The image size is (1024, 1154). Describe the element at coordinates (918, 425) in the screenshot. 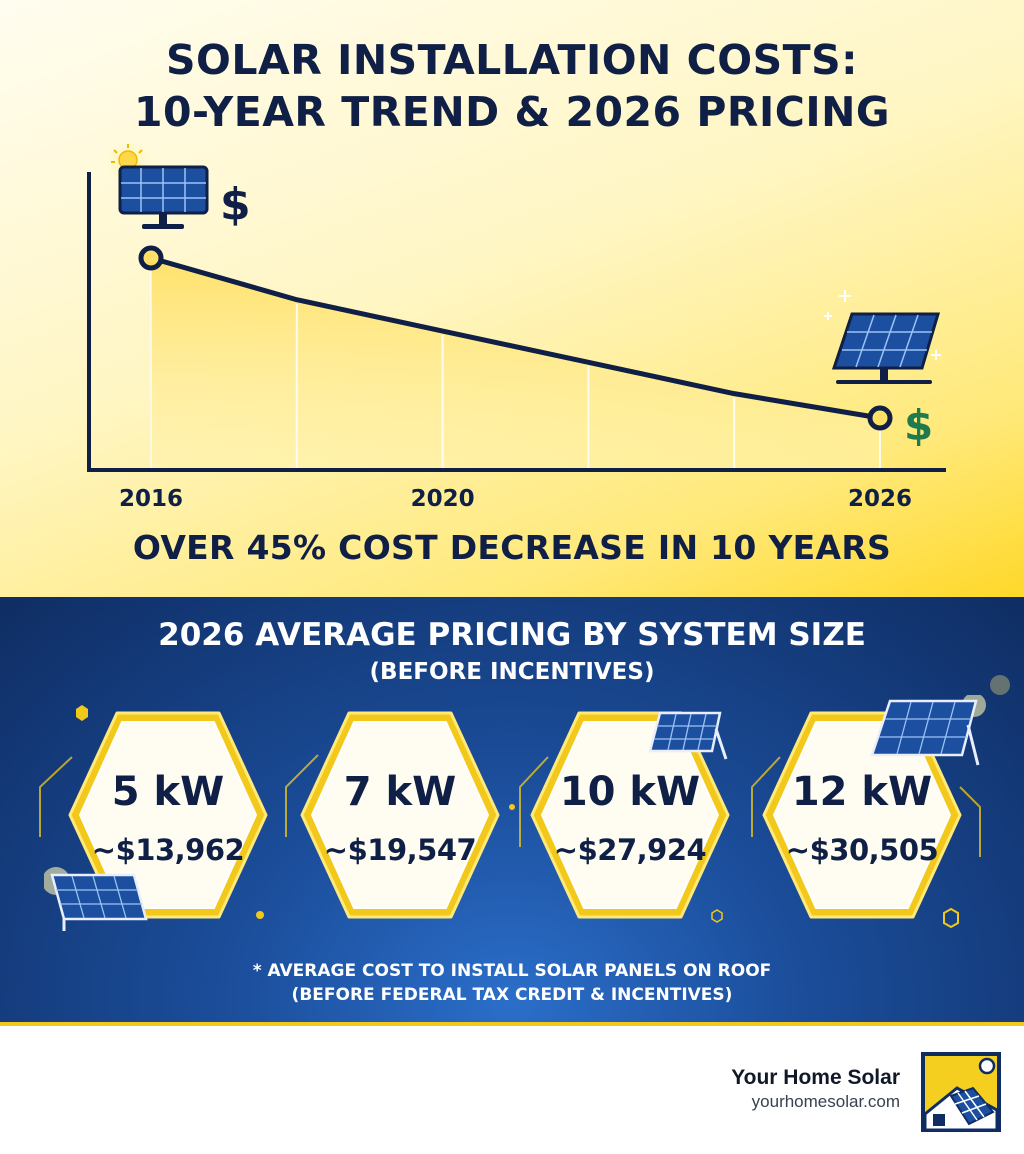

I see `end-dollar-icon: $` at that location.